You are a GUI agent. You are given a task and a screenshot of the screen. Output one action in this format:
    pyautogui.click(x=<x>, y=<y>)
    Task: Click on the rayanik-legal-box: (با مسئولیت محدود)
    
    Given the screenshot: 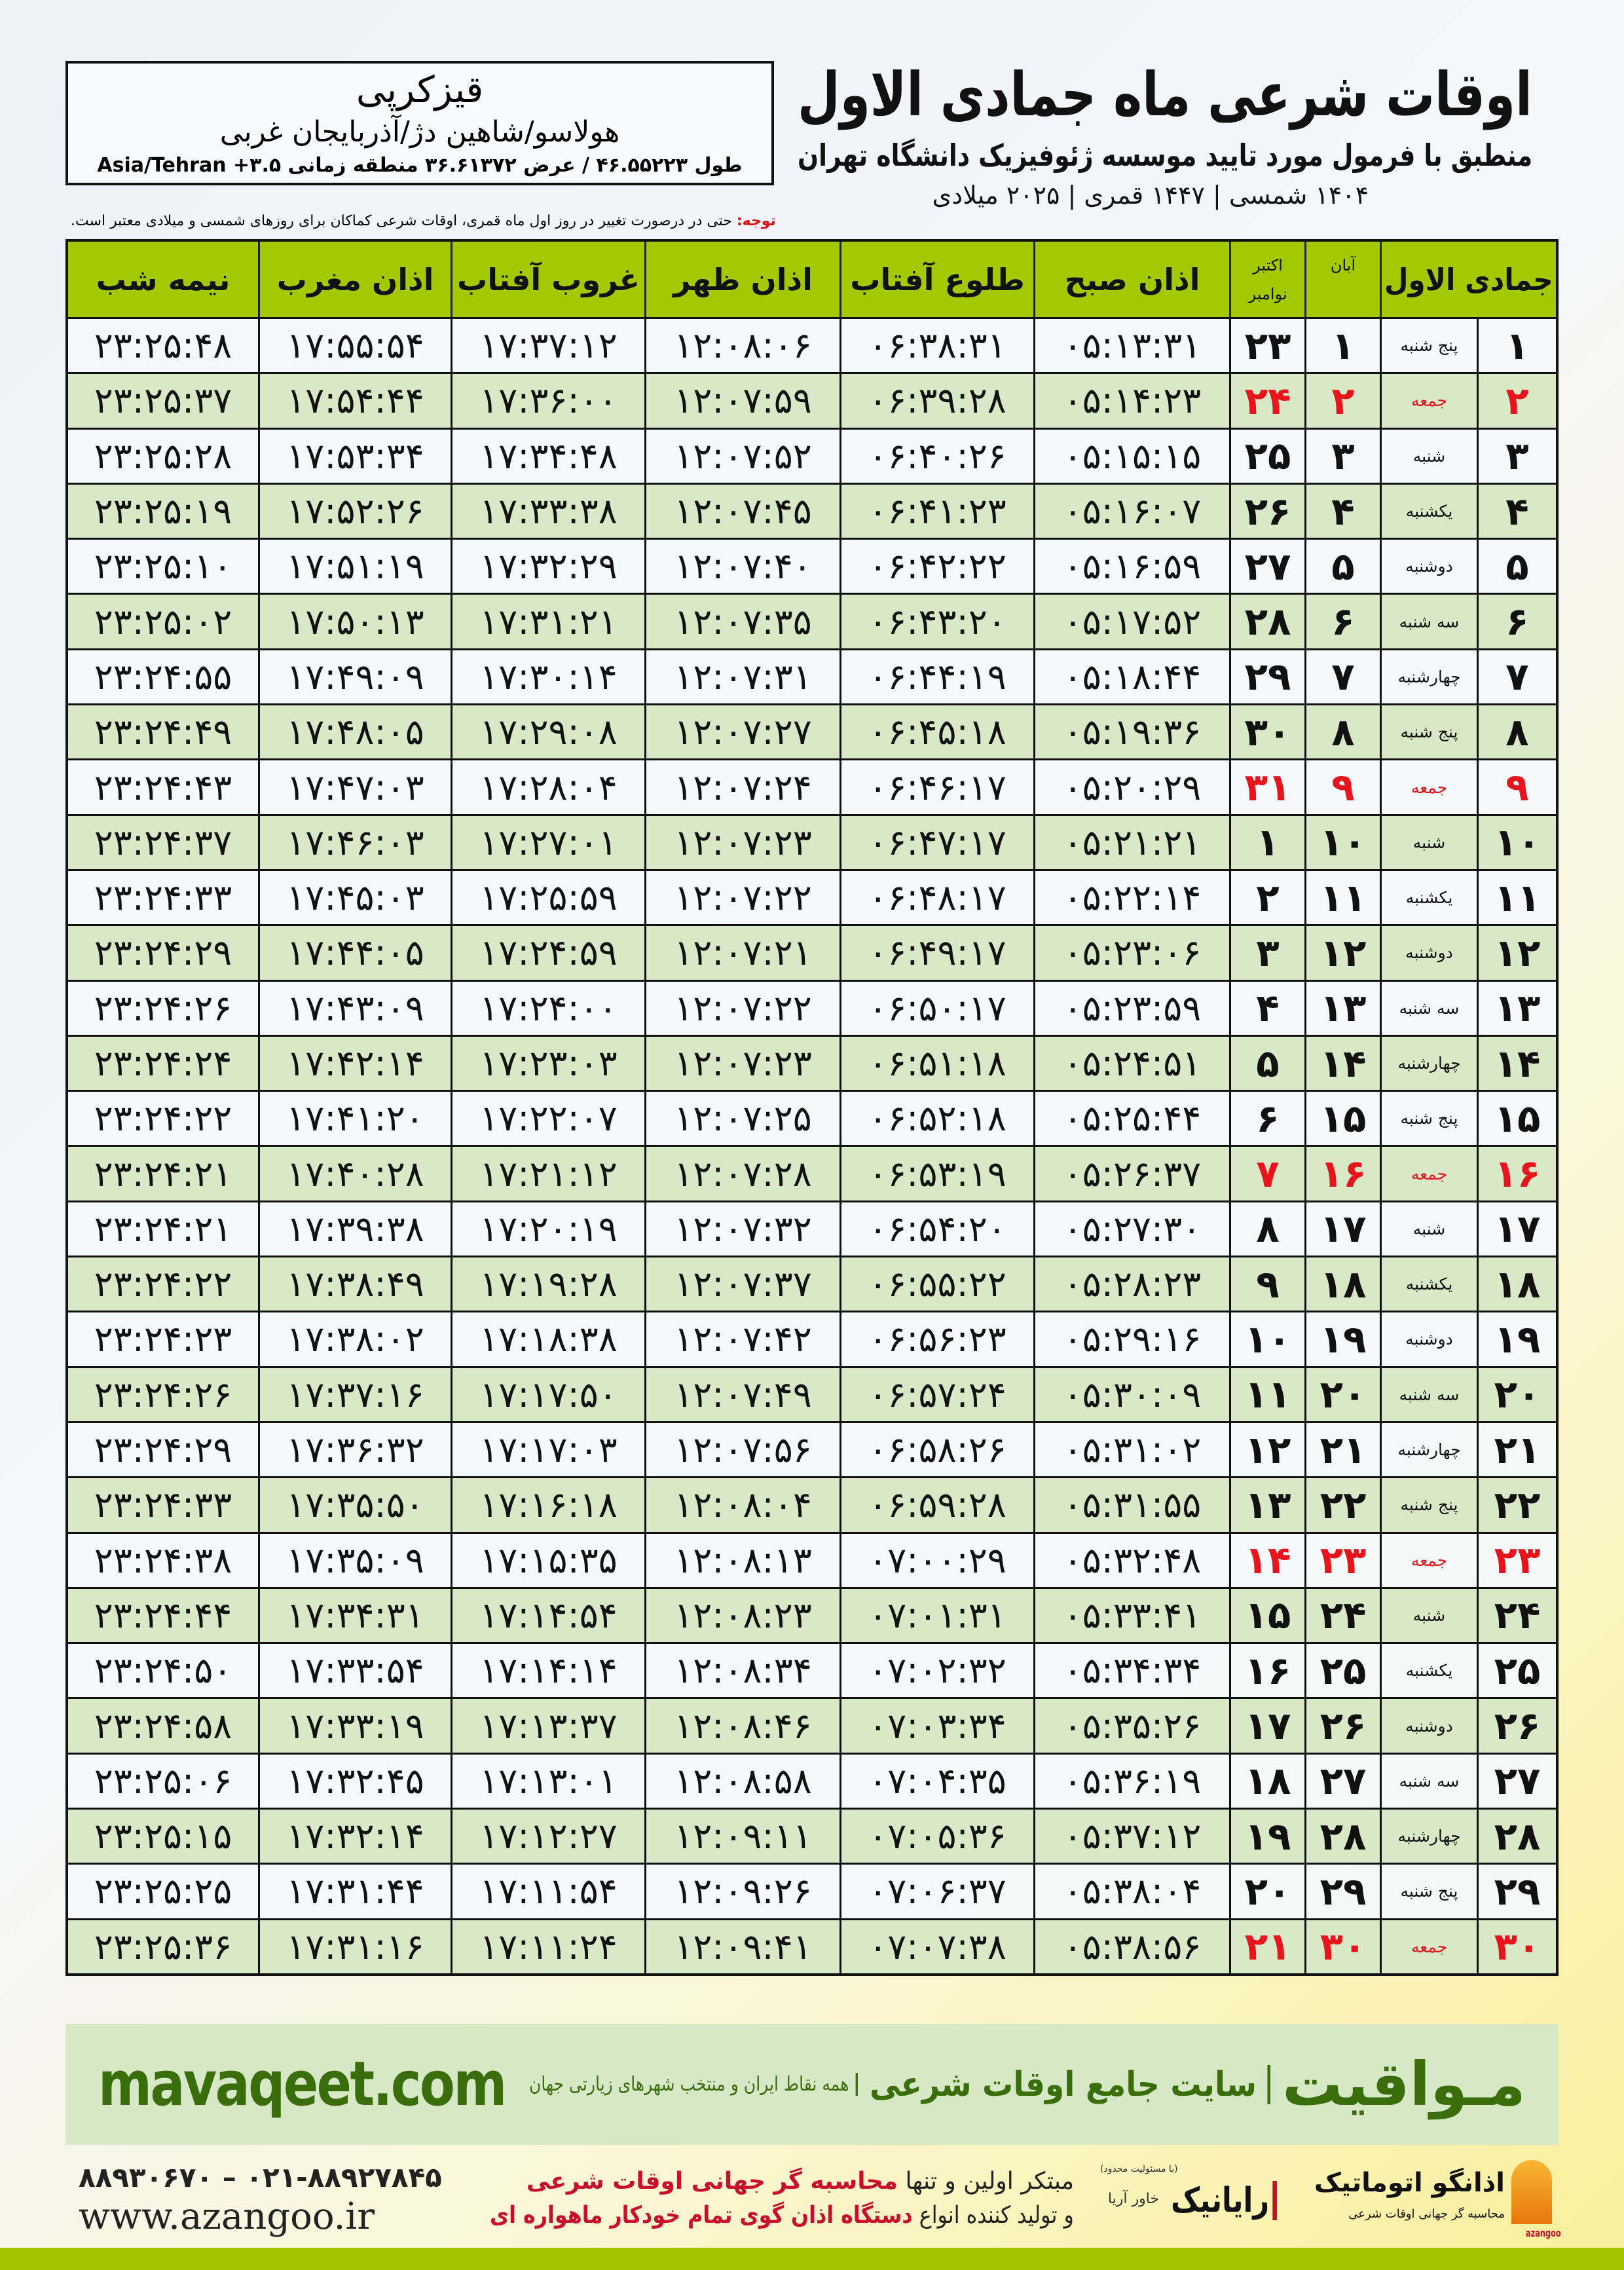 What is the action you would take?
    pyautogui.click(x=1188, y=2170)
    